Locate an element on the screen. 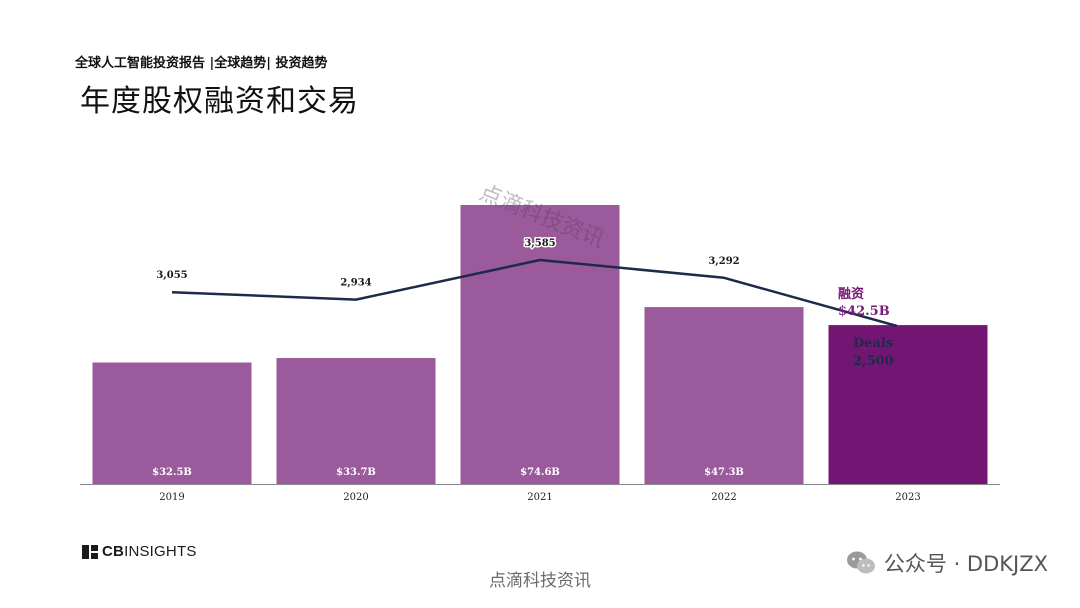 The width and height of the screenshot is (1080, 608). deals-callout-label: Deals is located at coordinates (873, 343).